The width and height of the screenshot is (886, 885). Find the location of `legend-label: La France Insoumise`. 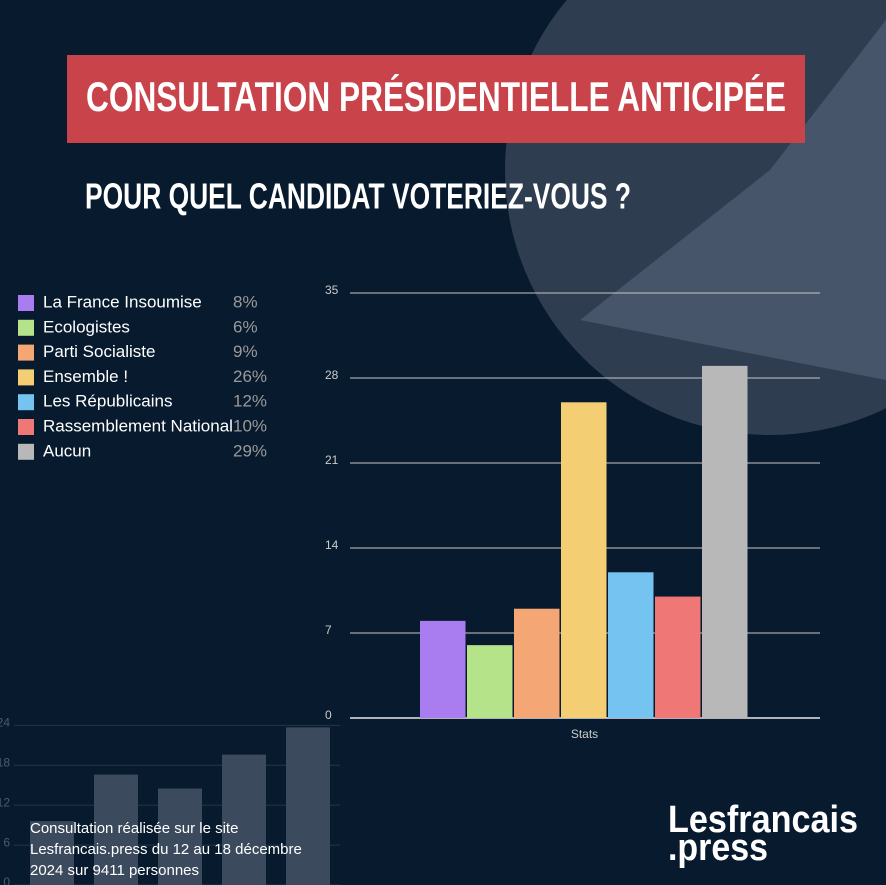

legend-label: La France Insoumise is located at coordinates (122, 301).